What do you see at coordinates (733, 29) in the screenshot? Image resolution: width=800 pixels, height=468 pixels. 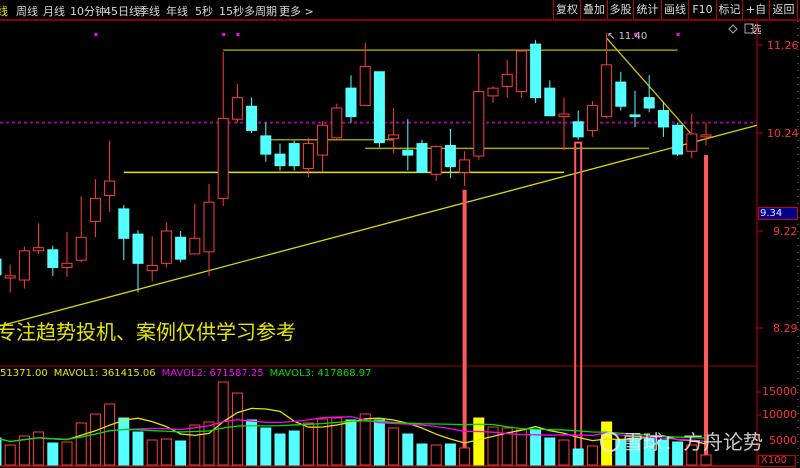 I see `diamond-icon` at bounding box center [733, 29].